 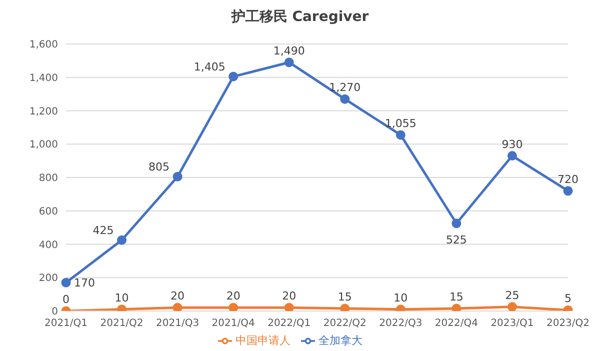 I want to click on x-tick-label: 2021/Q4, so click(x=233, y=324).